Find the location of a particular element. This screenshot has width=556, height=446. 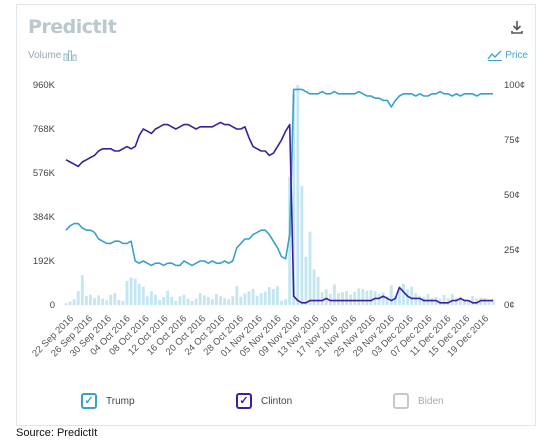

checkbox-icon is located at coordinates (401, 401).